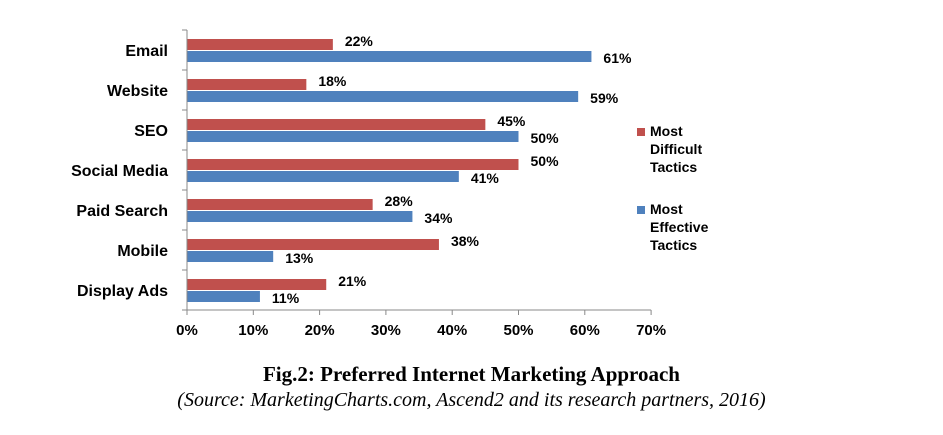 This screenshot has width=943, height=435. I want to click on category-label: Mobile, so click(142, 251).